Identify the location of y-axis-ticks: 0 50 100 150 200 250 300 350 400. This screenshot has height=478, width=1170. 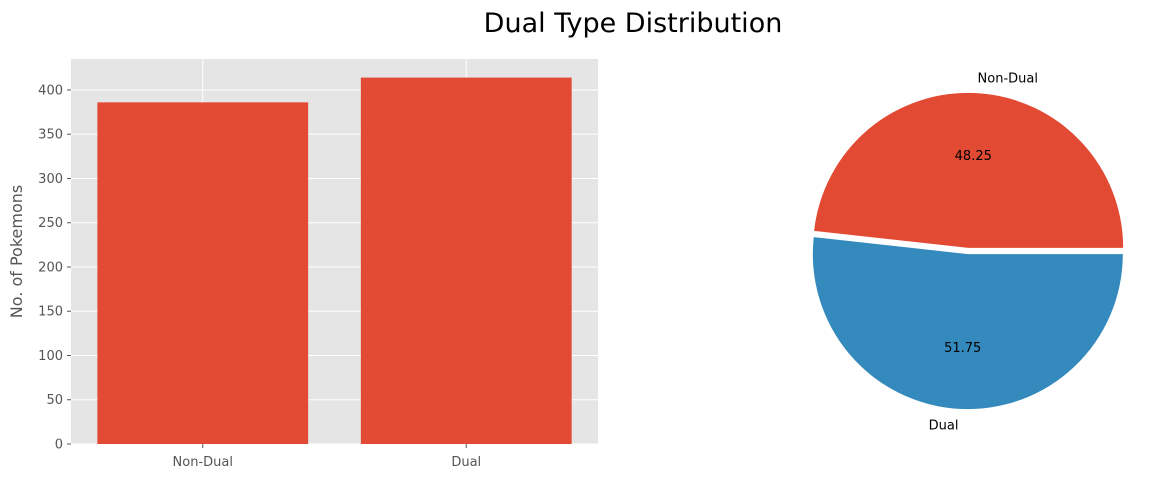
(54, 268).